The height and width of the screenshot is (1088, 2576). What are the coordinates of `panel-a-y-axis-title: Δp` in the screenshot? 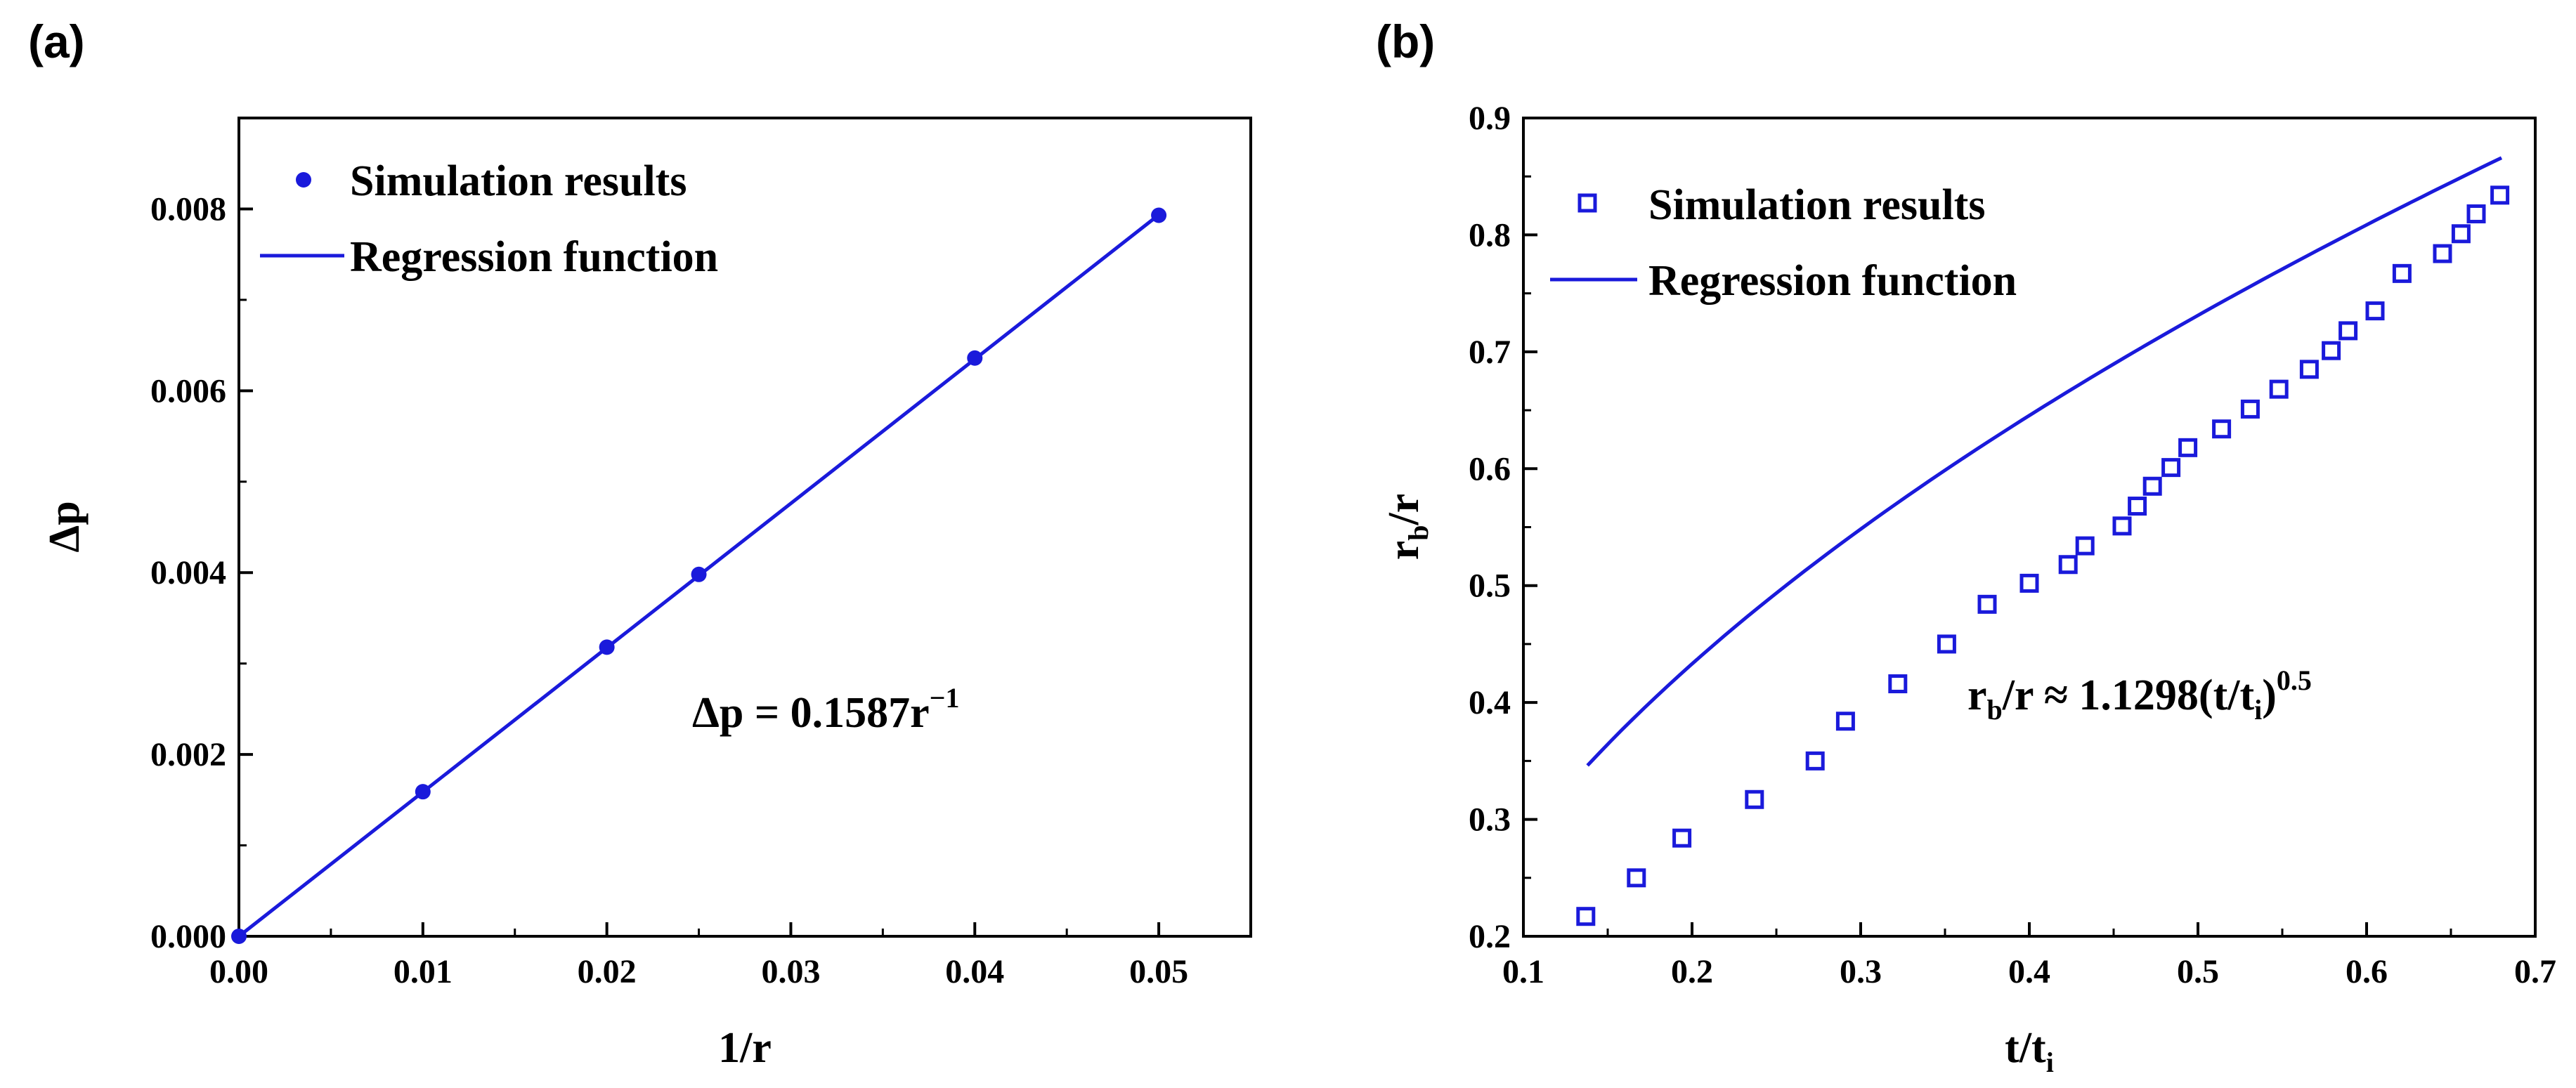 It's located at (65, 526).